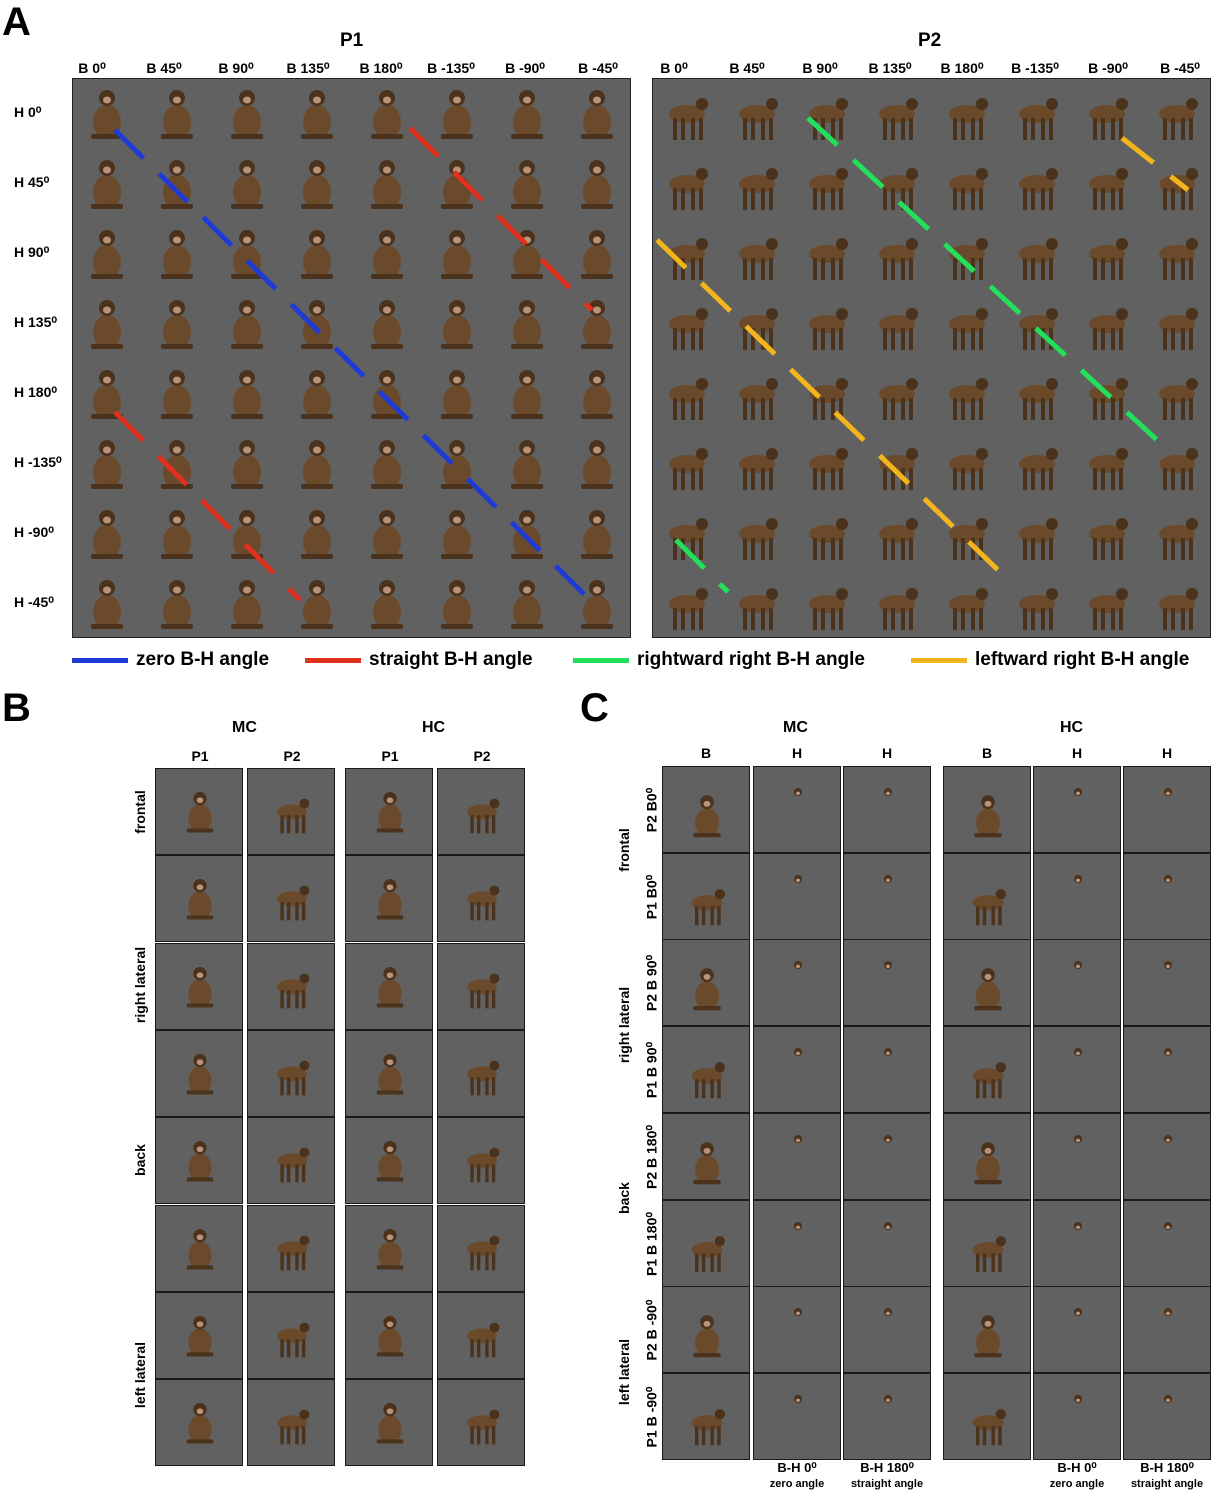  I want to click on bh-angle-line, so click(1155, 164).